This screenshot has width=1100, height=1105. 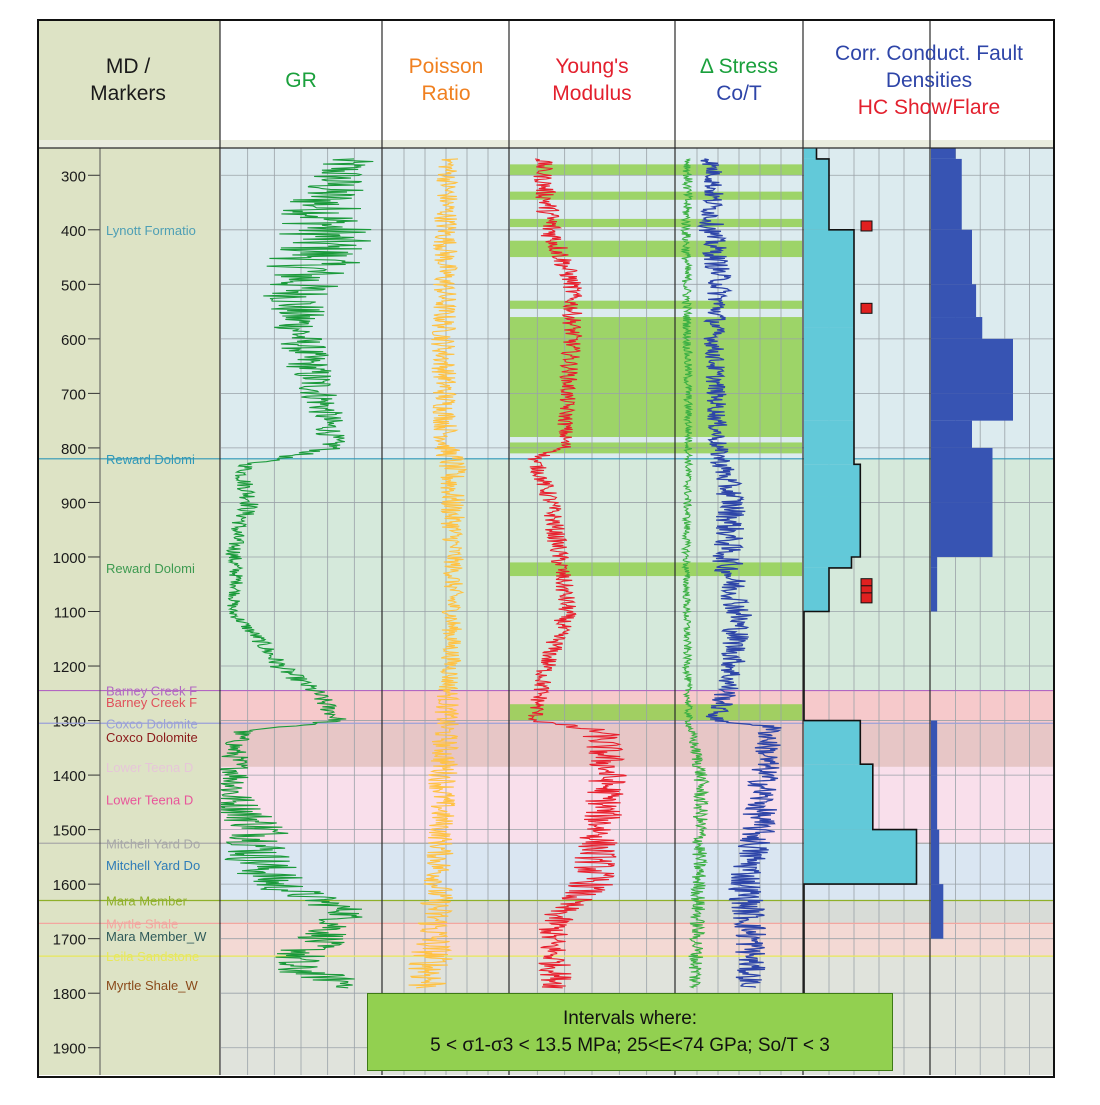 What do you see at coordinates (69, 831) in the screenshot?
I see `depth-tick-label: 1500` at bounding box center [69, 831].